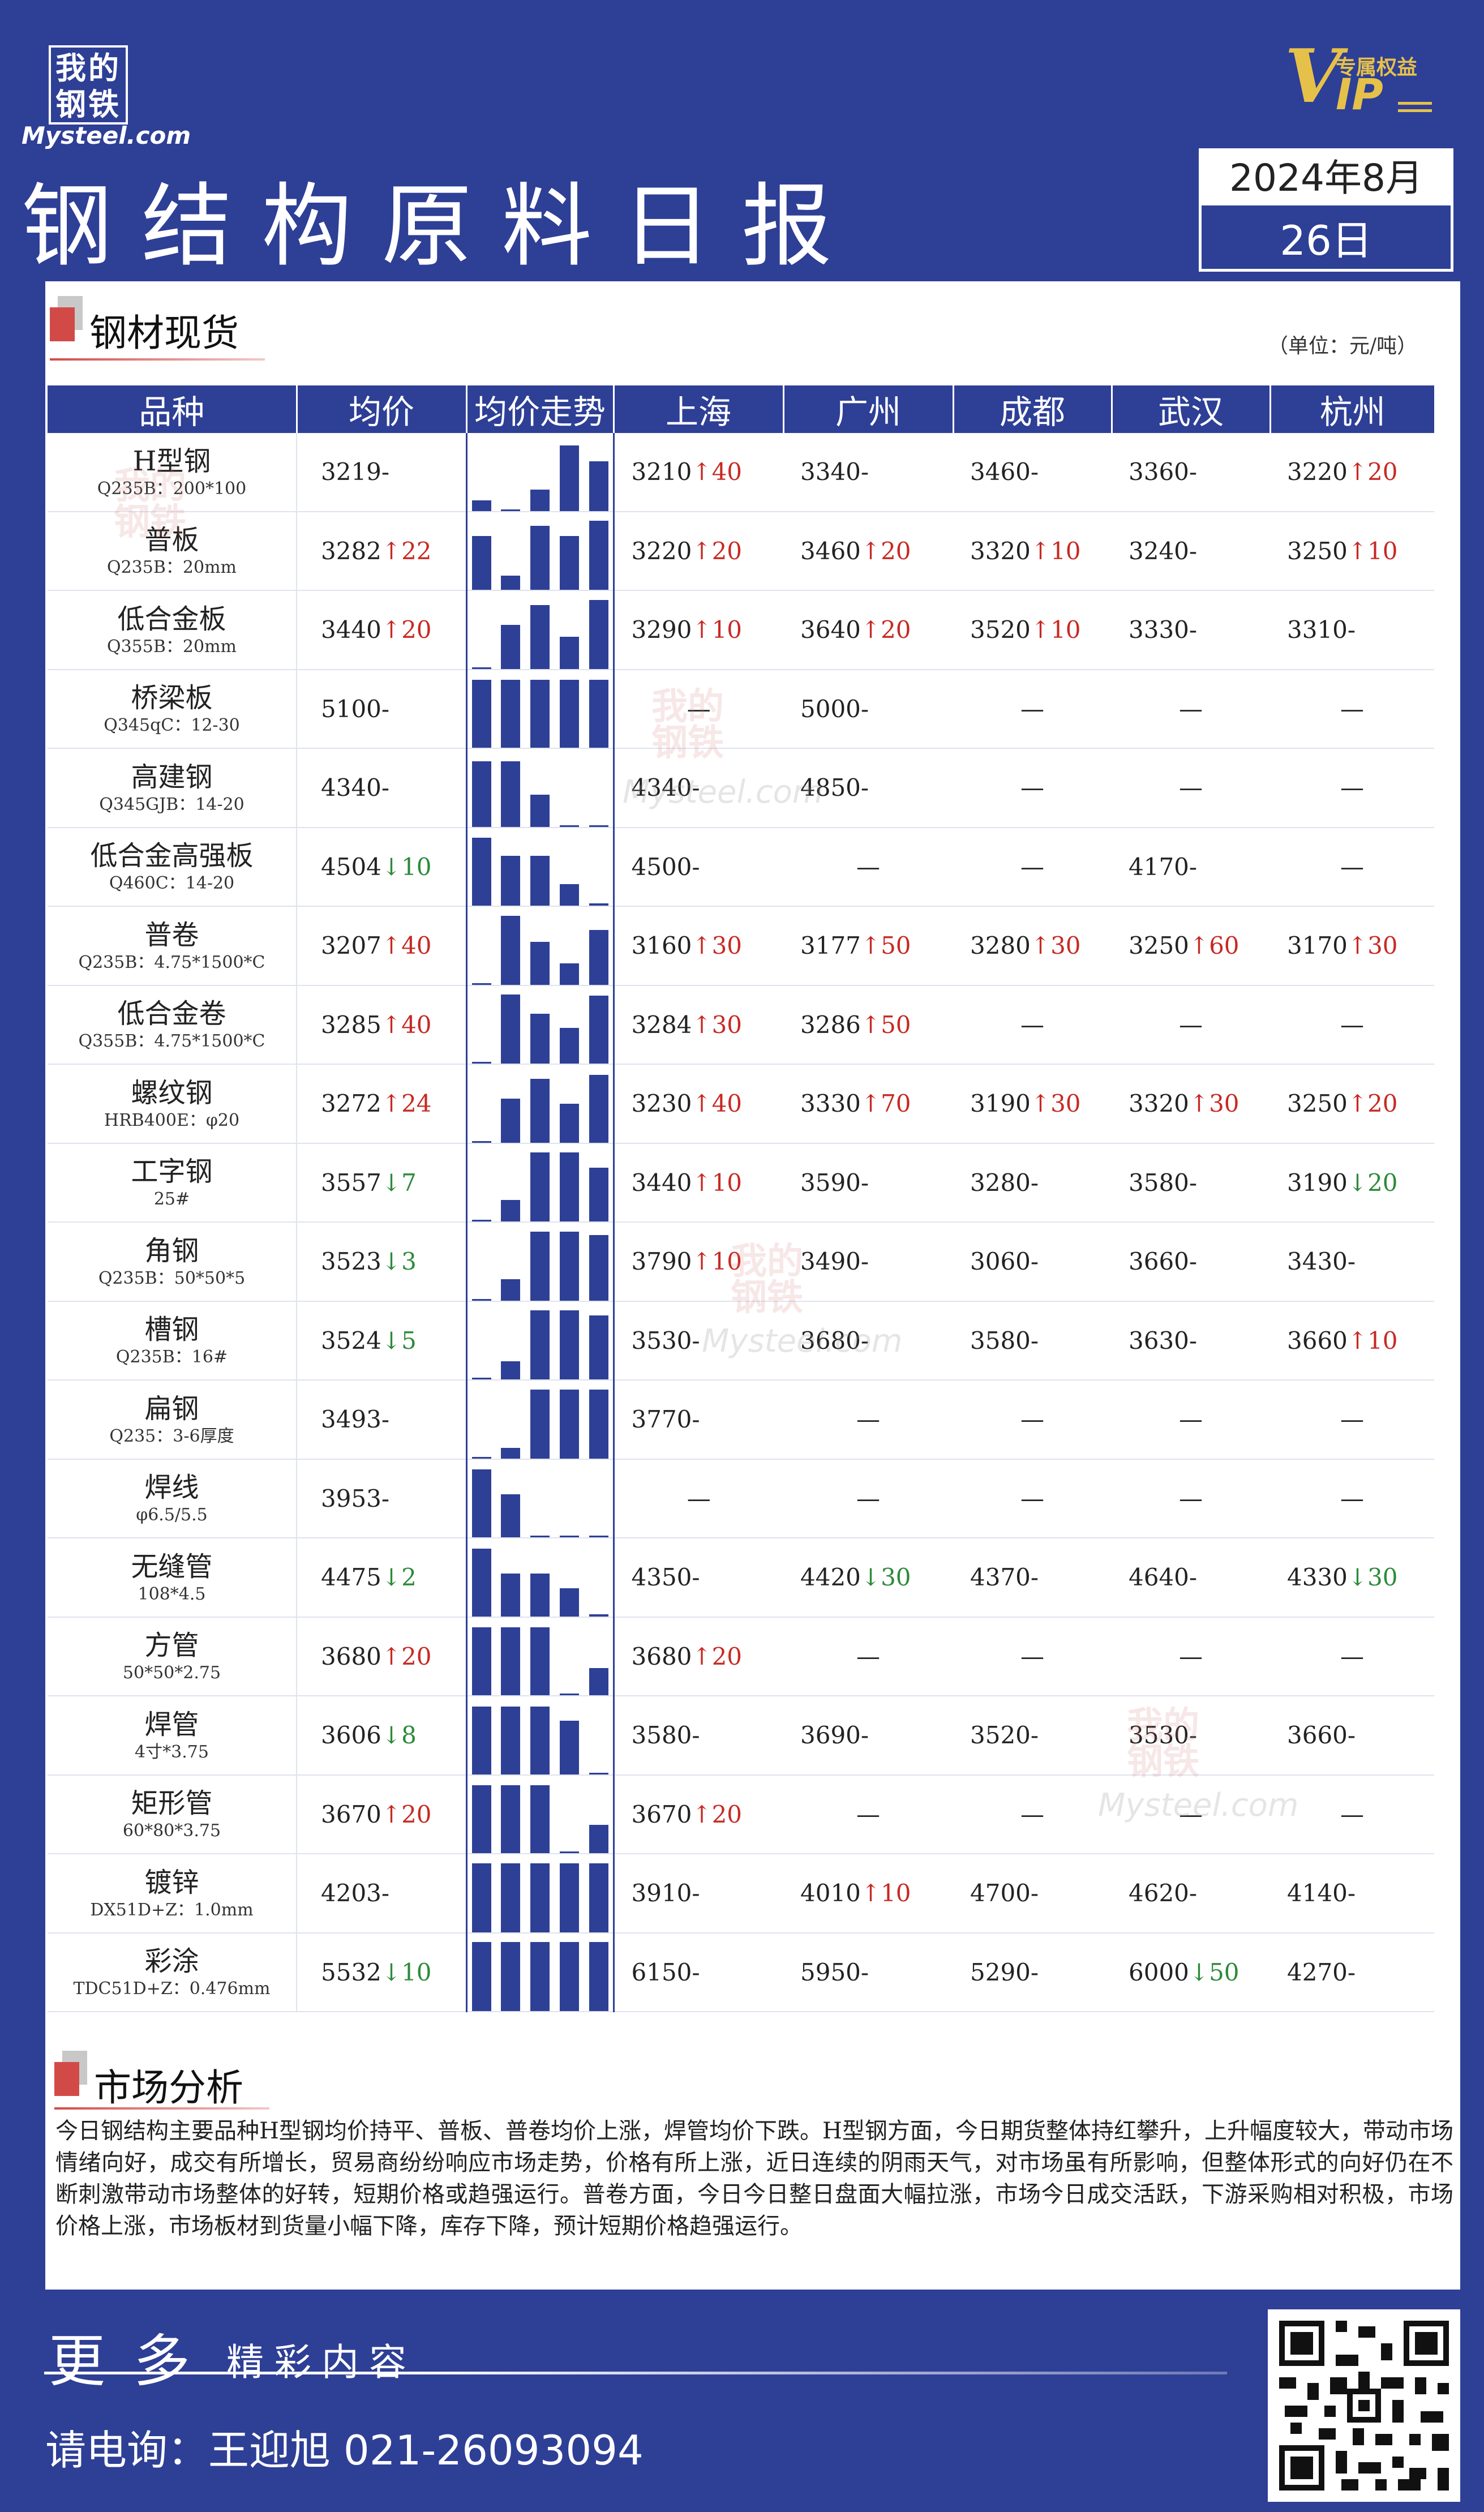  Describe the element at coordinates (1317, 1183) in the screenshot. I see `city-price: 3190` at that location.